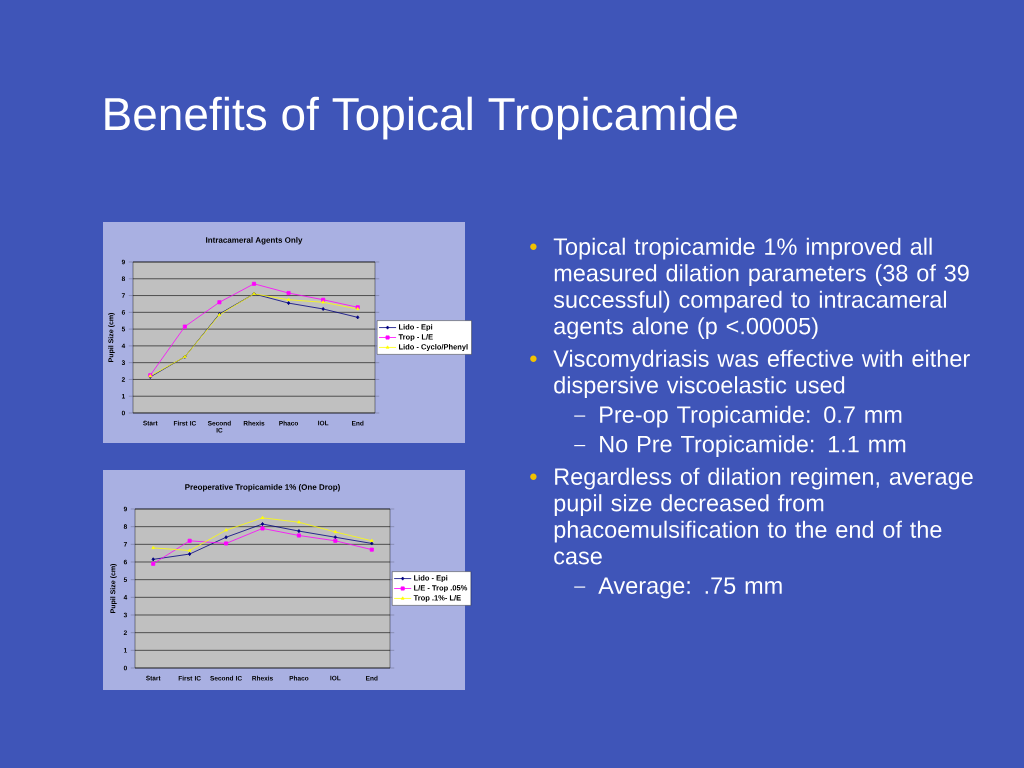  What do you see at coordinates (761, 374) in the screenshot?
I see `text: Viscomydriasis was effective with either dispersive viscoelastic used` at bounding box center [761, 374].